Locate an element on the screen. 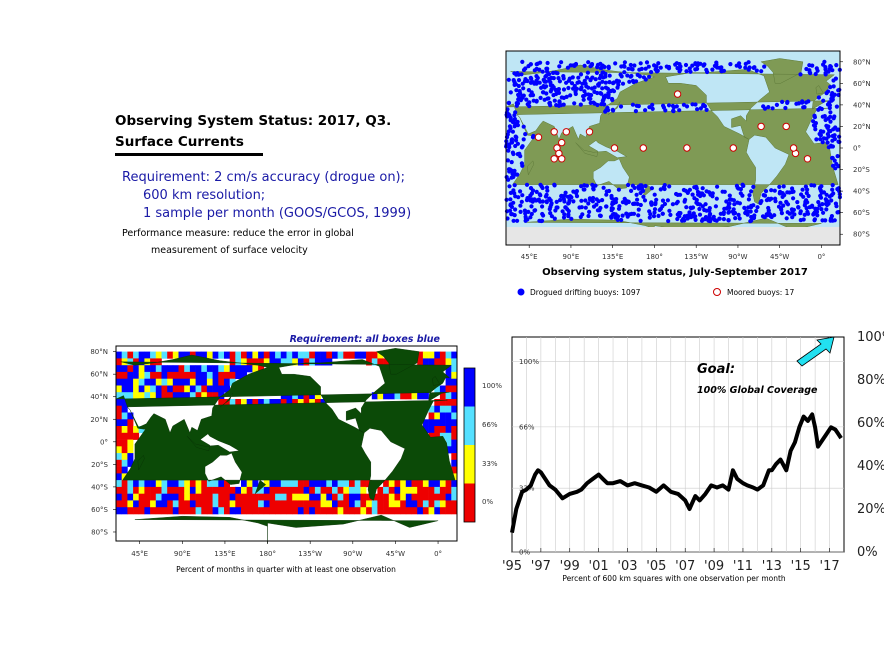  coverage-map-title: Requirement: all boxes blue is located at coordinates (365, 339).